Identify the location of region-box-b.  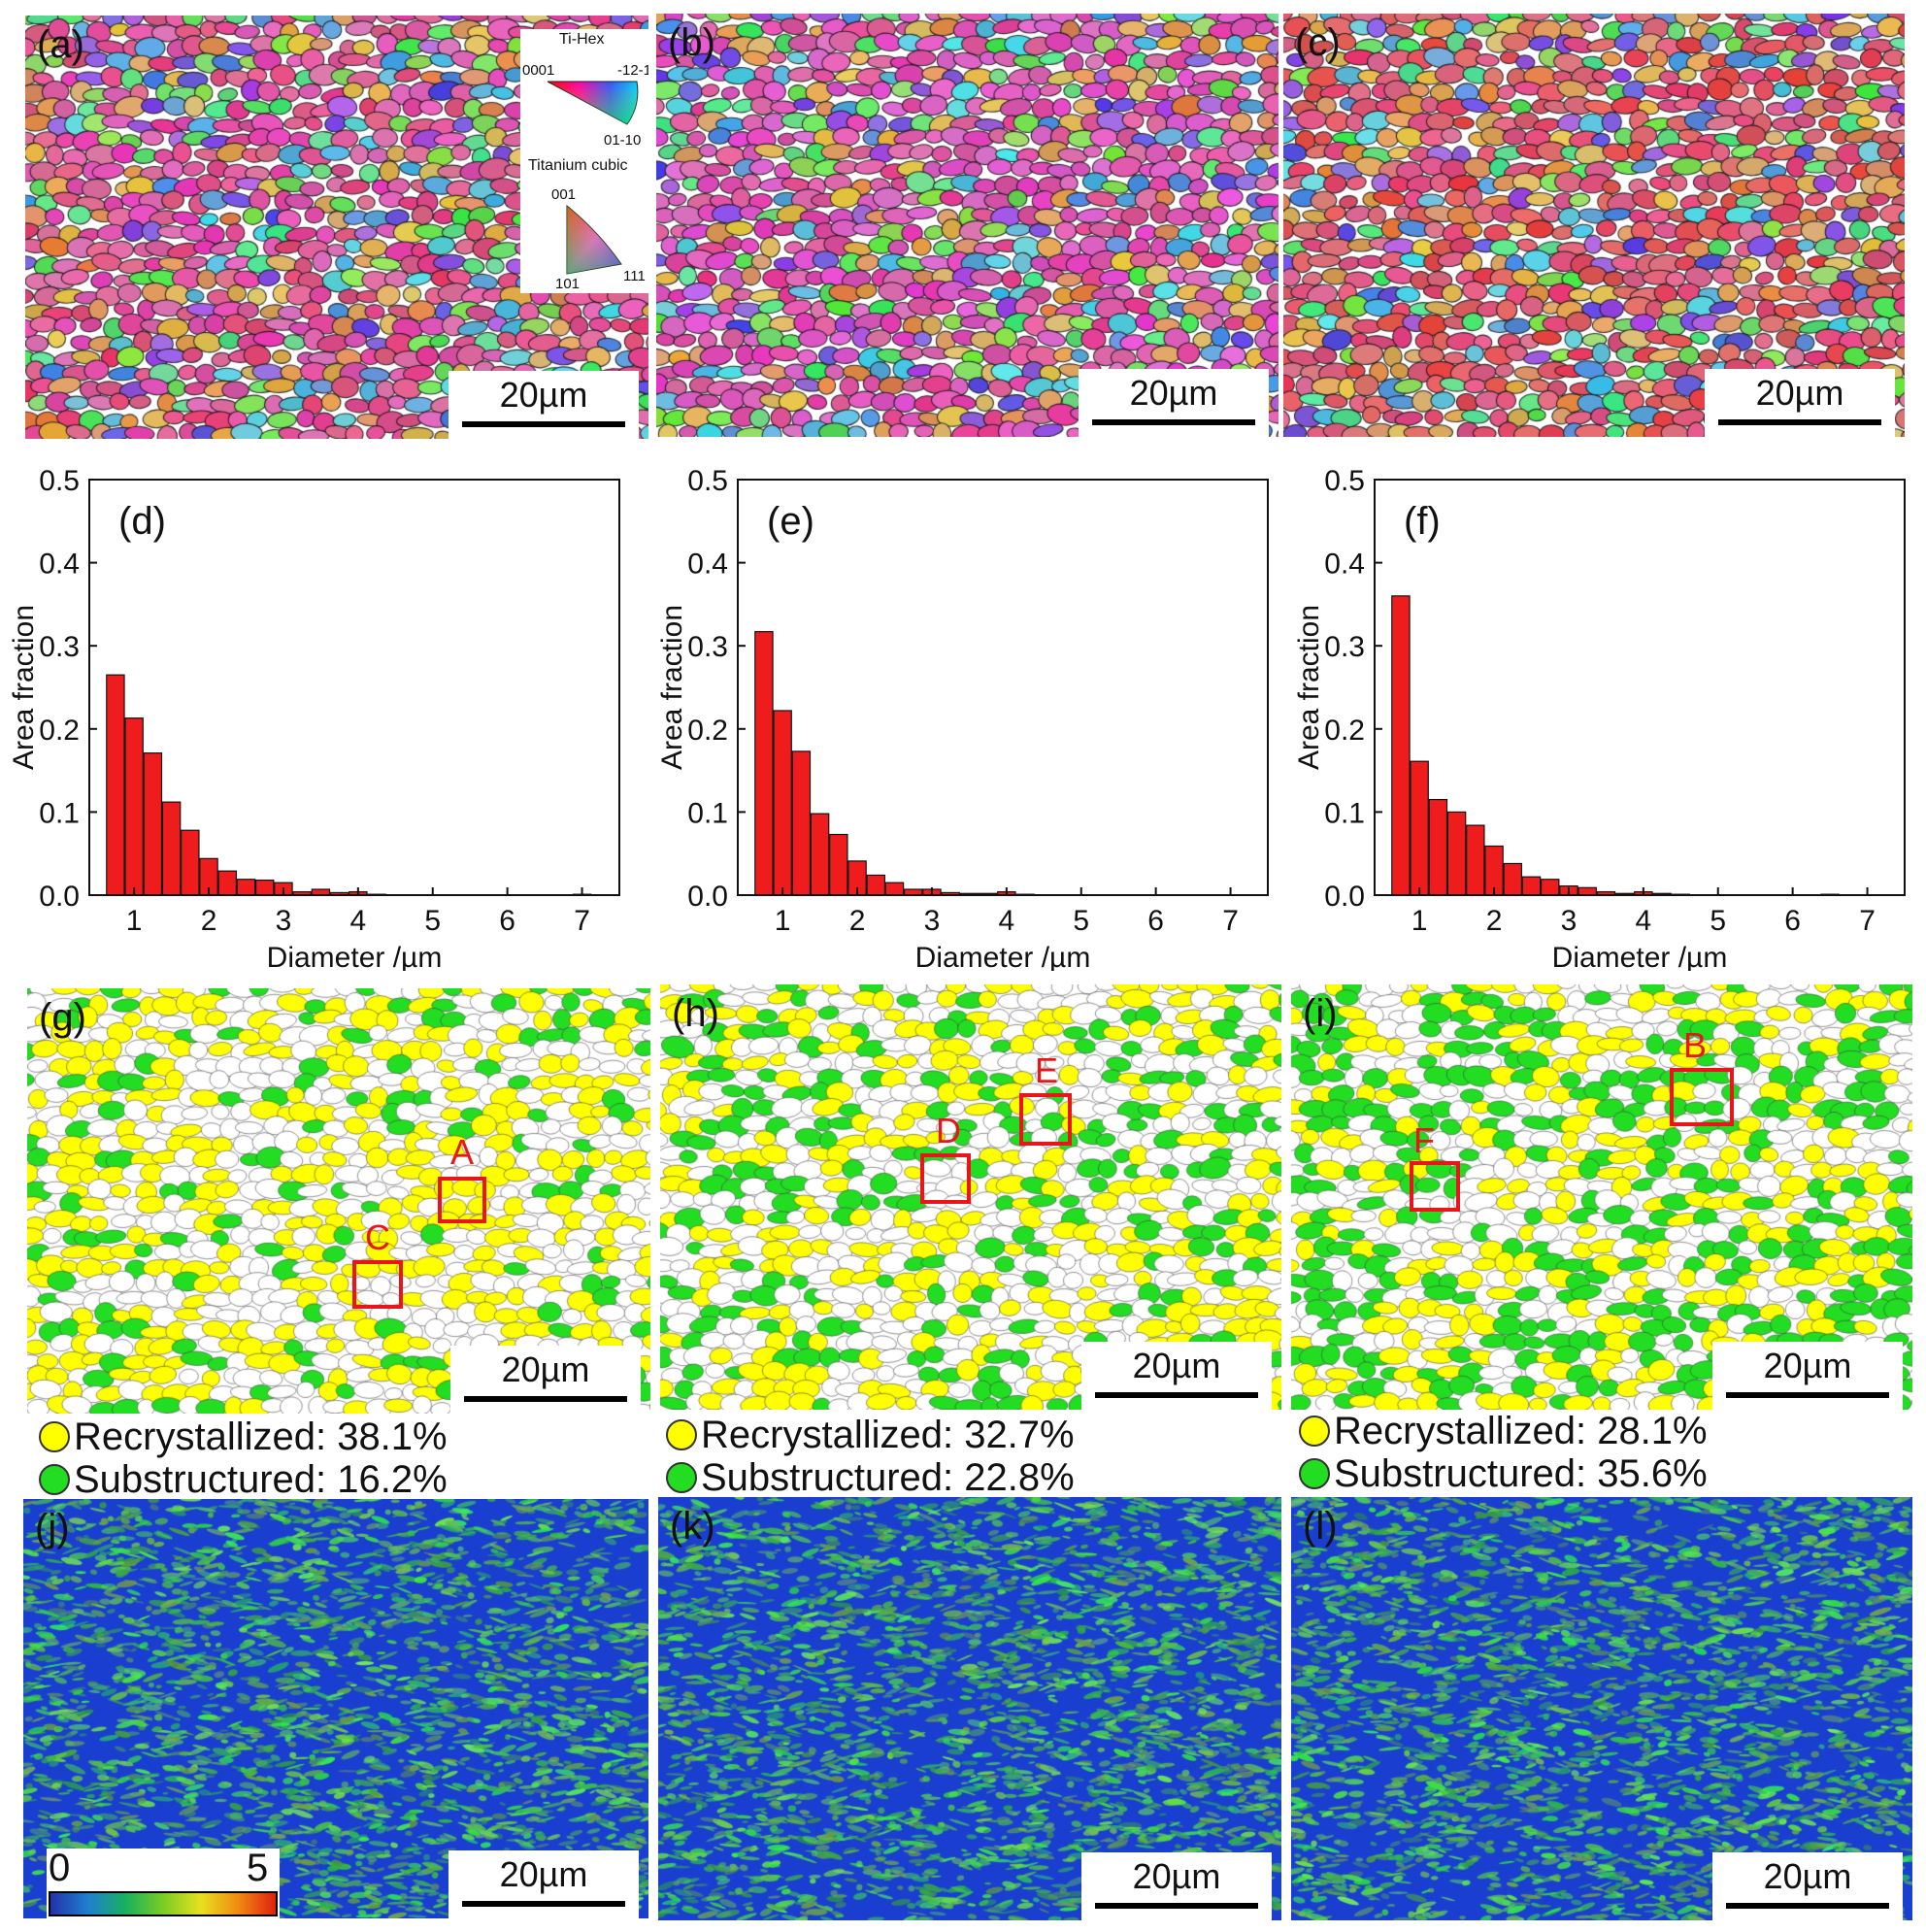
(1702, 1097).